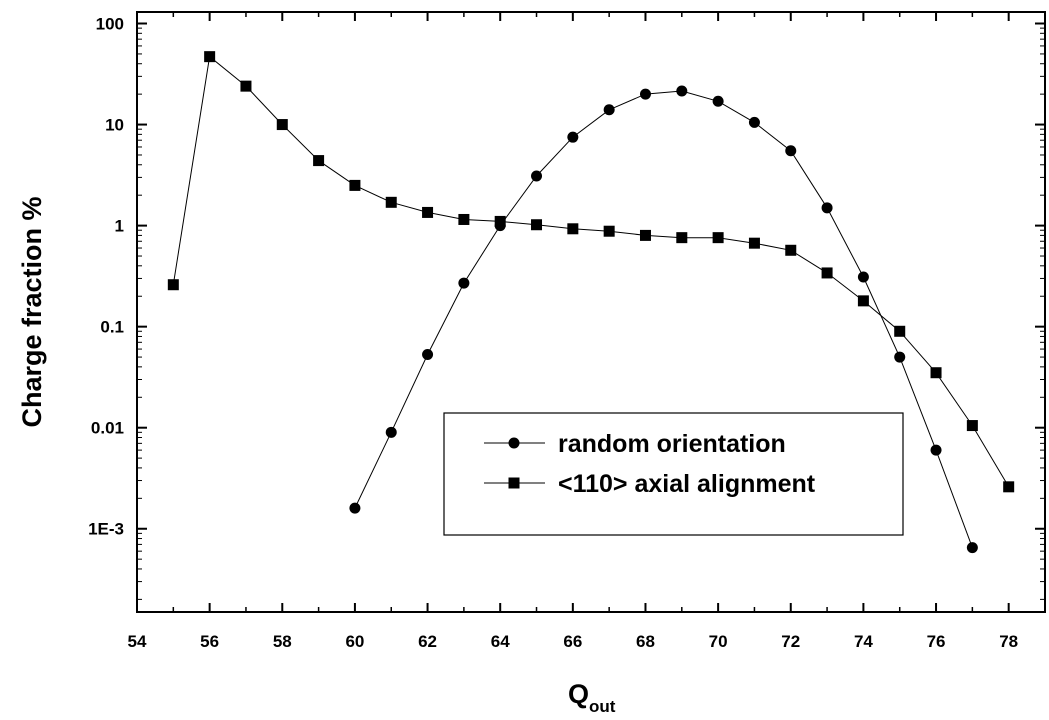 The image size is (1049, 720). I want to click on x-tick-label: 66, so click(572, 641).